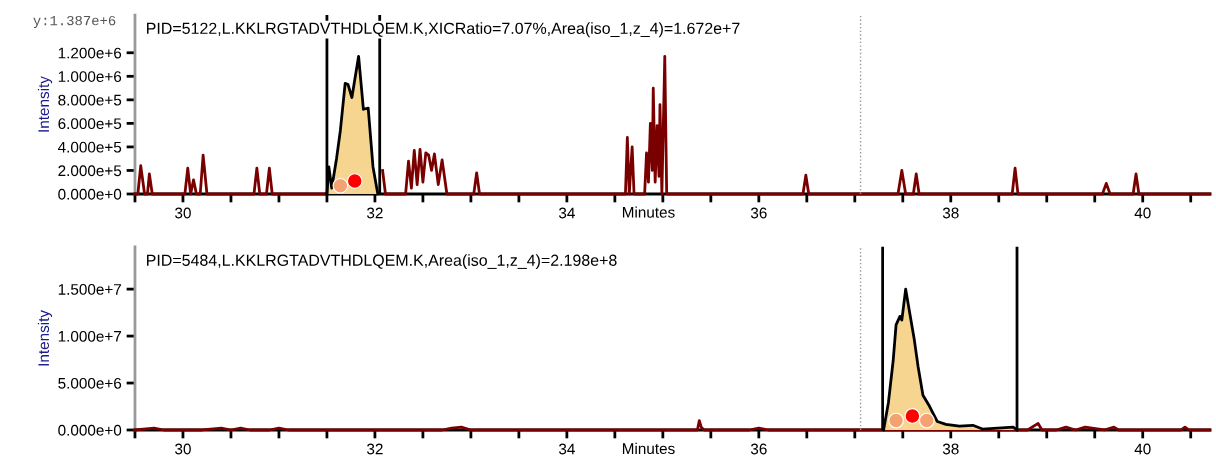 This screenshot has width=1216, height=472. Describe the element at coordinates (90, 383) in the screenshot. I see `y-tick-label: 5.000e+6` at that location.